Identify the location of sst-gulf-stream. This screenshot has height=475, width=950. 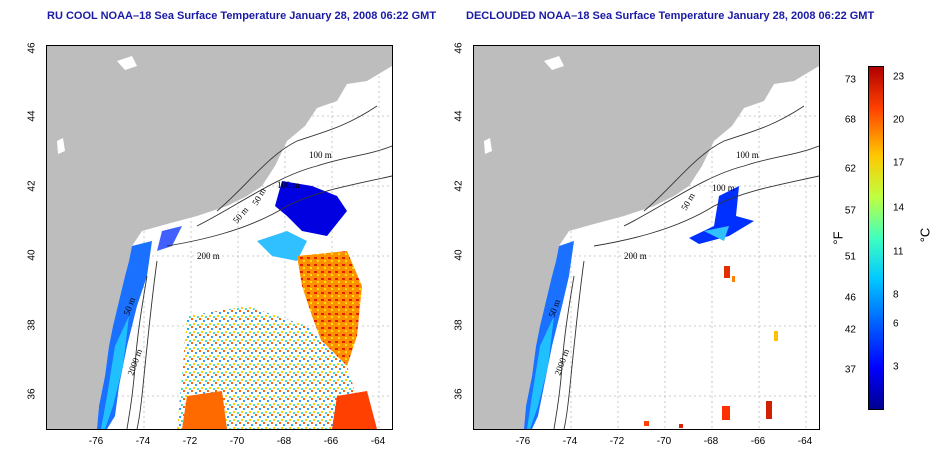
(329, 308).